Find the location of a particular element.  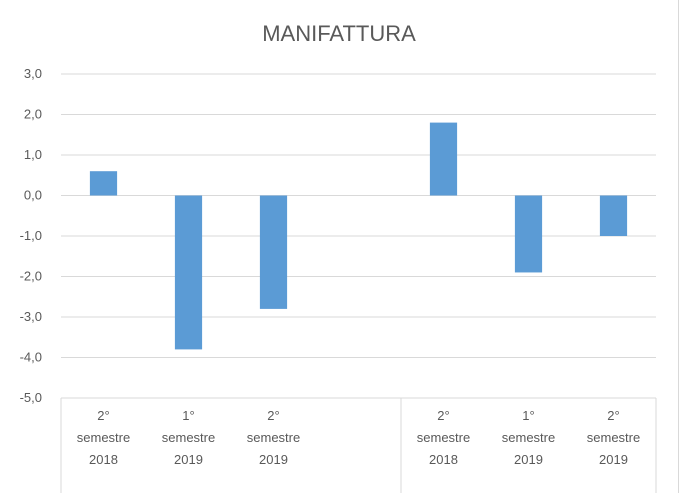

y-tick-label: 1,0 is located at coordinates (33, 154).